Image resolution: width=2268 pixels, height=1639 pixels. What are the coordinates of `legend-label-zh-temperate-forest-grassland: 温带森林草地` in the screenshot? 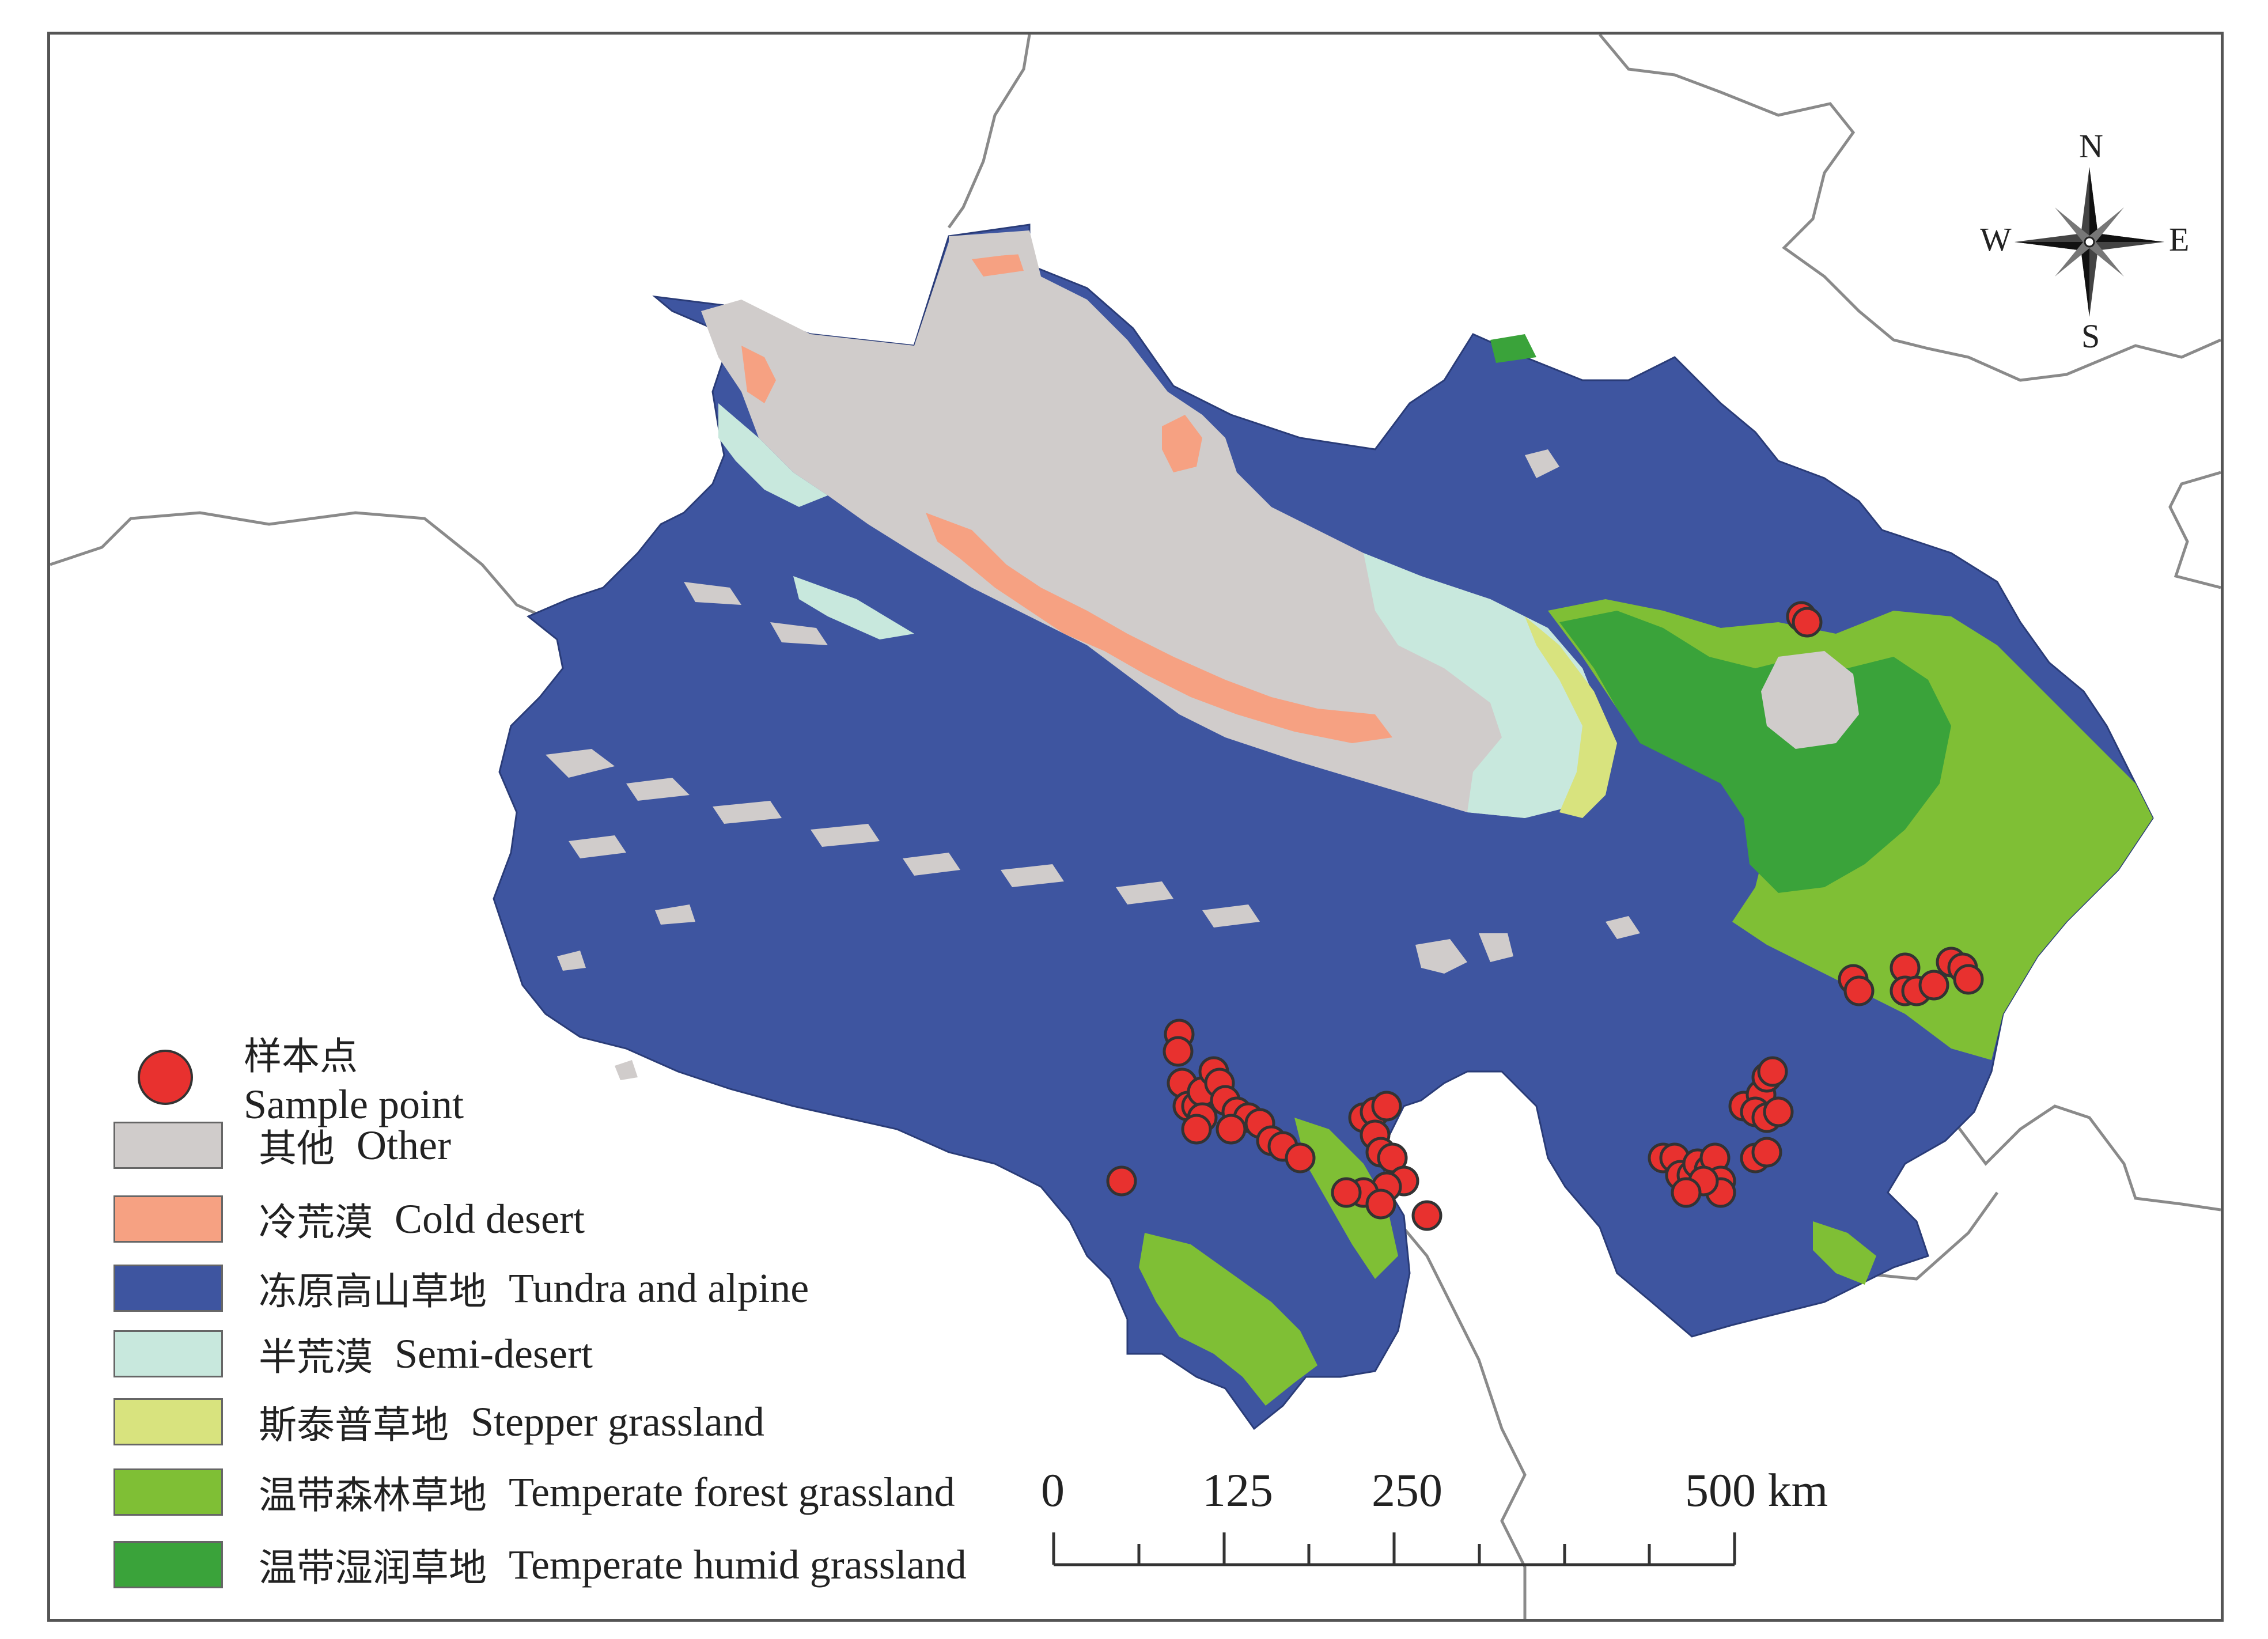 It's located at (373, 1495).